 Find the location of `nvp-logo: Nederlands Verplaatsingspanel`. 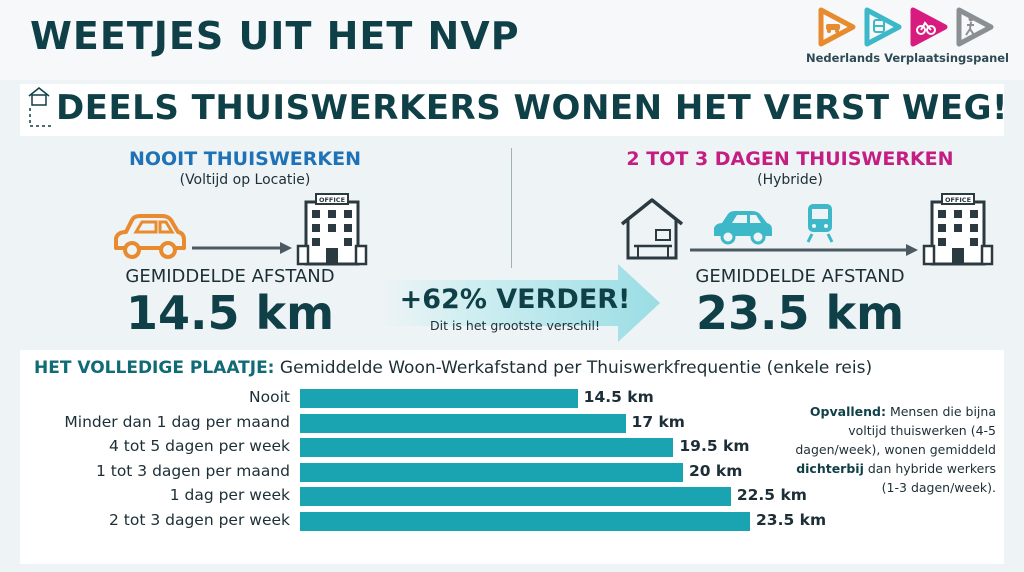

nvp-logo: Nederlands Verplaatsingspanel is located at coordinates (908, 39).